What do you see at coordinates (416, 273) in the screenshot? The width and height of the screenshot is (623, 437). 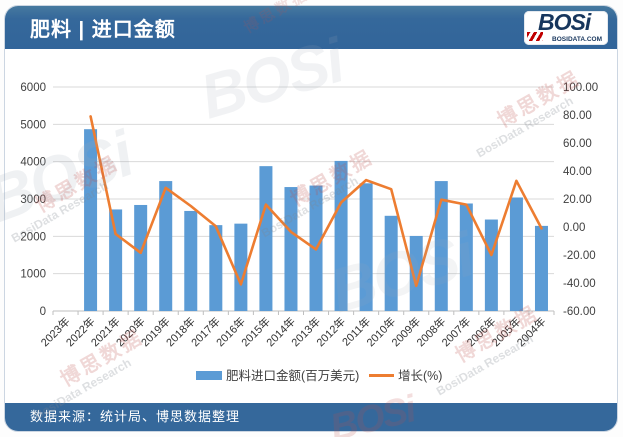 I see `bar-2009年` at bounding box center [416, 273].